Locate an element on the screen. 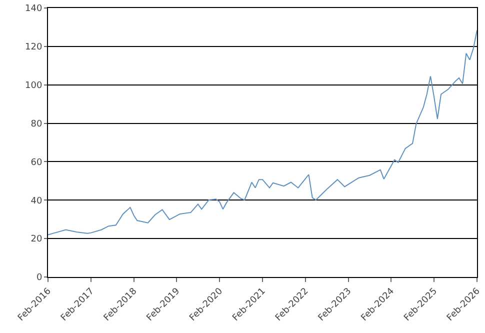 The image size is (485, 333). y-tick-label: 140 is located at coordinates (33, 9).